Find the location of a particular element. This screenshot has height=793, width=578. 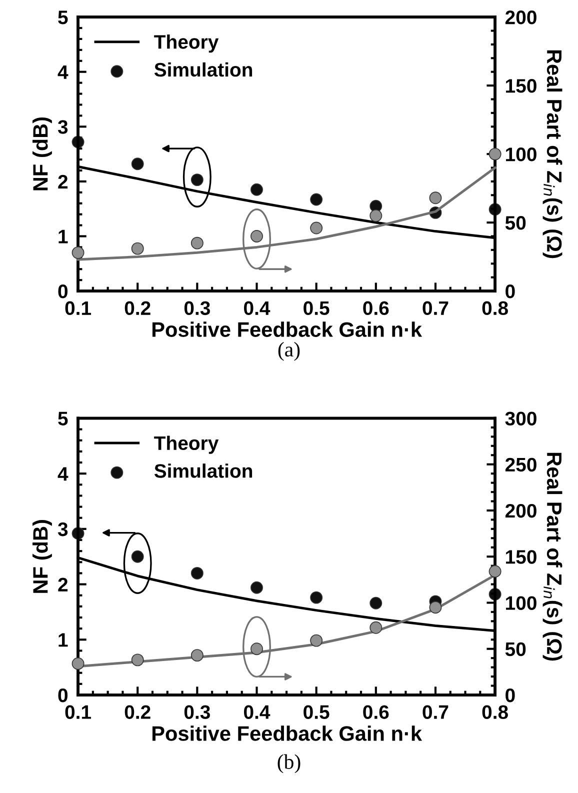

text: (a) is located at coordinates (289, 351).